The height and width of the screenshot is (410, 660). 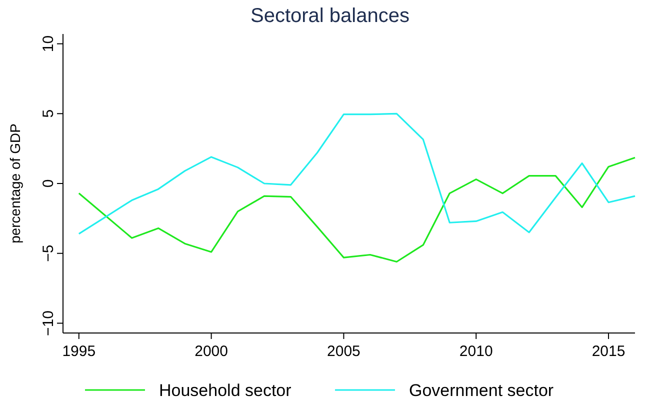 I want to click on y-axis-title: percentage of GDP, so click(x=15, y=184).